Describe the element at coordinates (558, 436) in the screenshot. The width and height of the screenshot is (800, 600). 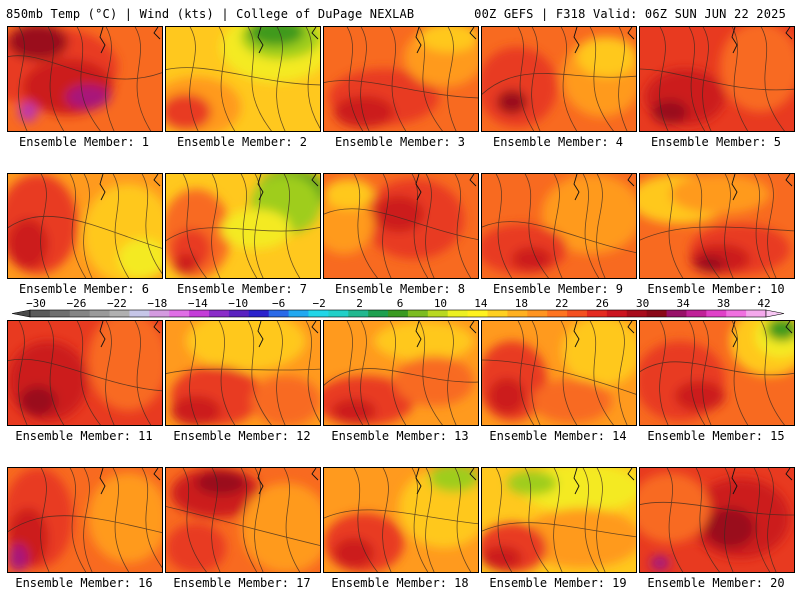
I see `ensemble-member-label: Ensemble Member: 14` at that location.